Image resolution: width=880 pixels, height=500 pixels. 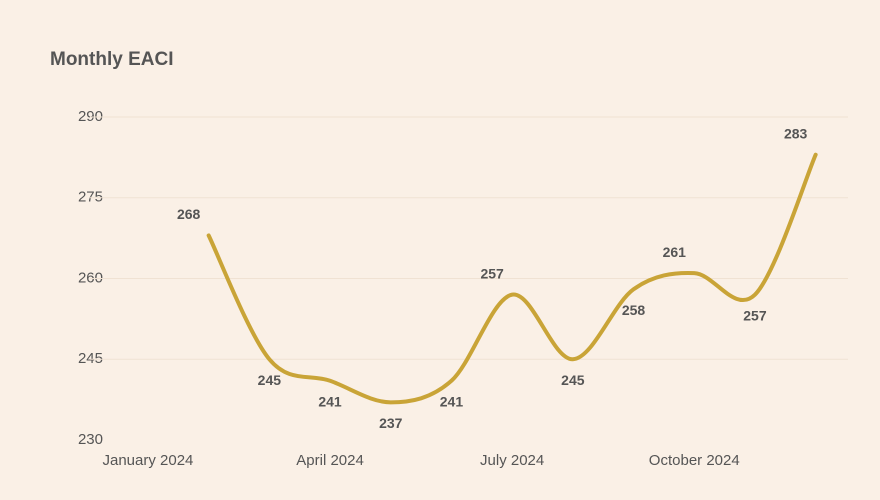 What do you see at coordinates (391, 423) in the screenshot?
I see `data-label: 237` at bounding box center [391, 423].